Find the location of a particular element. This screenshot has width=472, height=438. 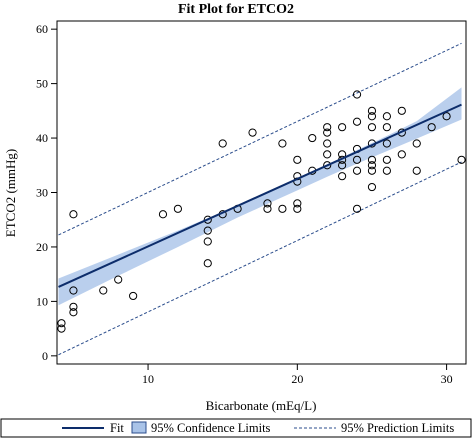

chart-title: Fit Plot for ETCO2 is located at coordinates (236, 9).